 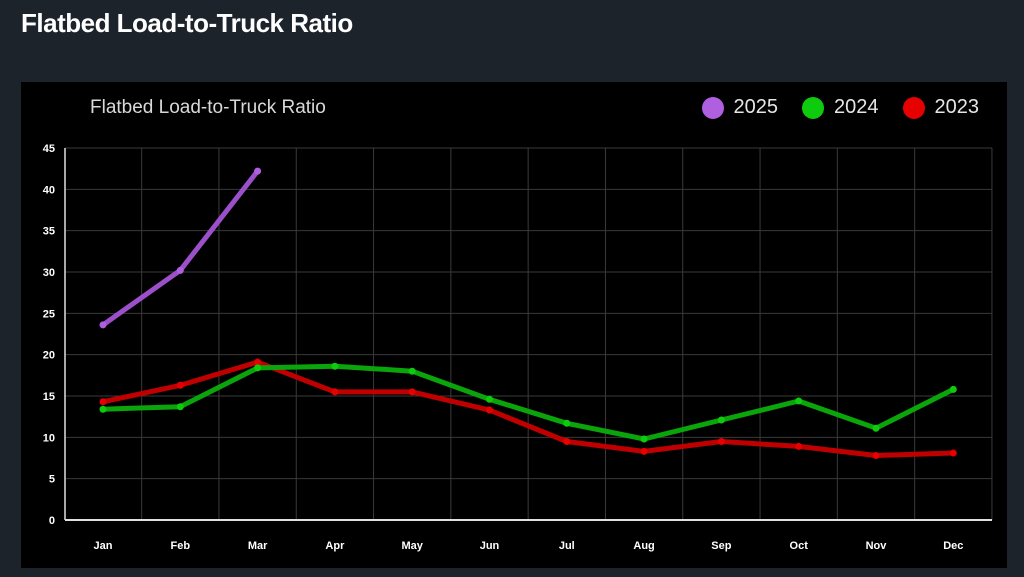 I want to click on legend-label-2023: 2023, so click(x=957, y=107).